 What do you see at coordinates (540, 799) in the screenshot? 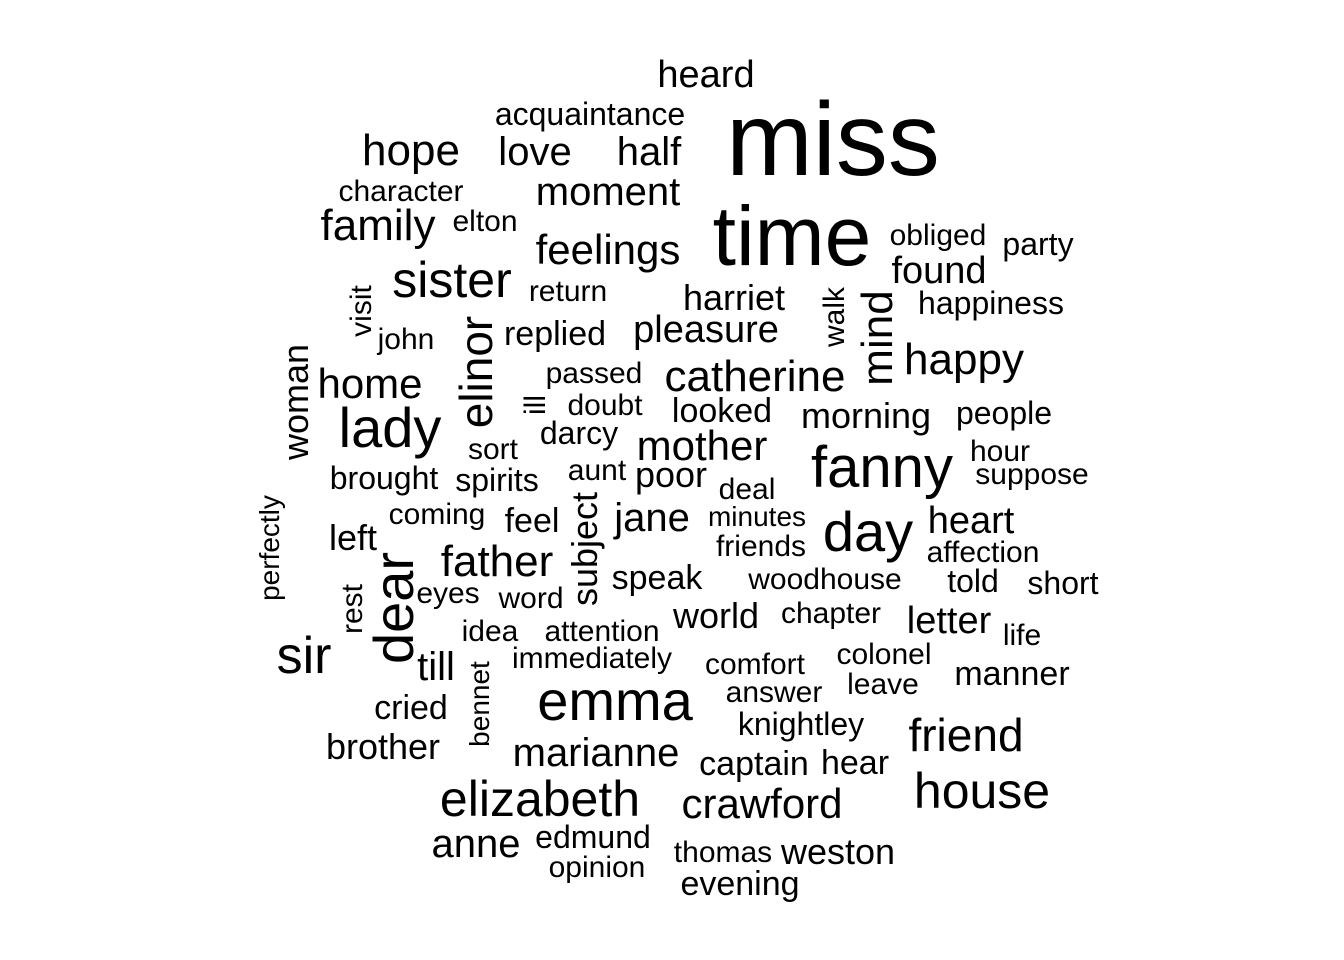
I see `word-elizabeth: elizabeth` at bounding box center [540, 799].